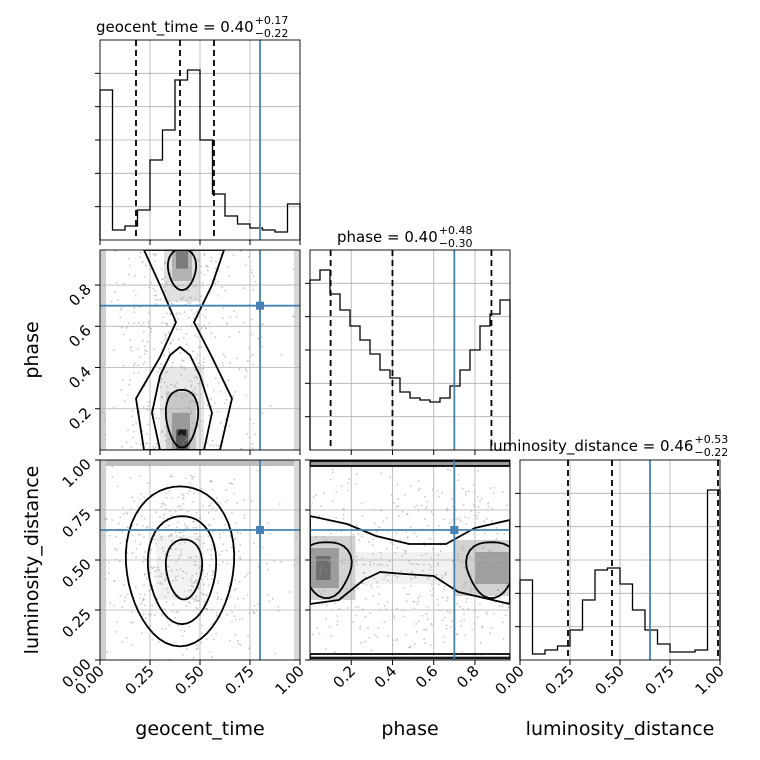  I want to click on title-luminosity-distance-plus: +0.53, so click(712, 439).